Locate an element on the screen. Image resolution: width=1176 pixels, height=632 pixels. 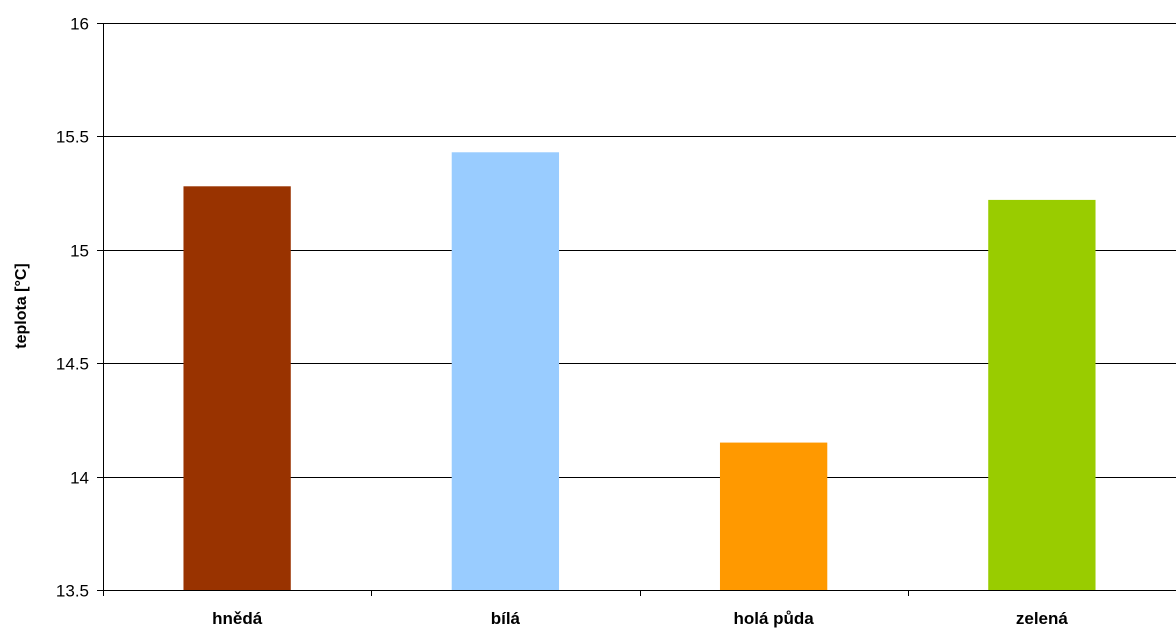
x-category-label: zelená is located at coordinates (1042, 618).